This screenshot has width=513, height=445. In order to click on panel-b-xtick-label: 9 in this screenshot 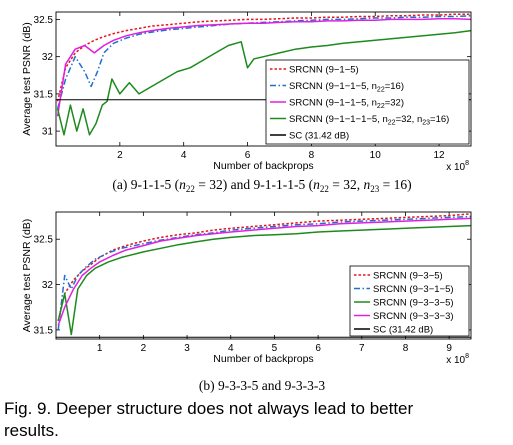, I will do `click(449, 348)`.